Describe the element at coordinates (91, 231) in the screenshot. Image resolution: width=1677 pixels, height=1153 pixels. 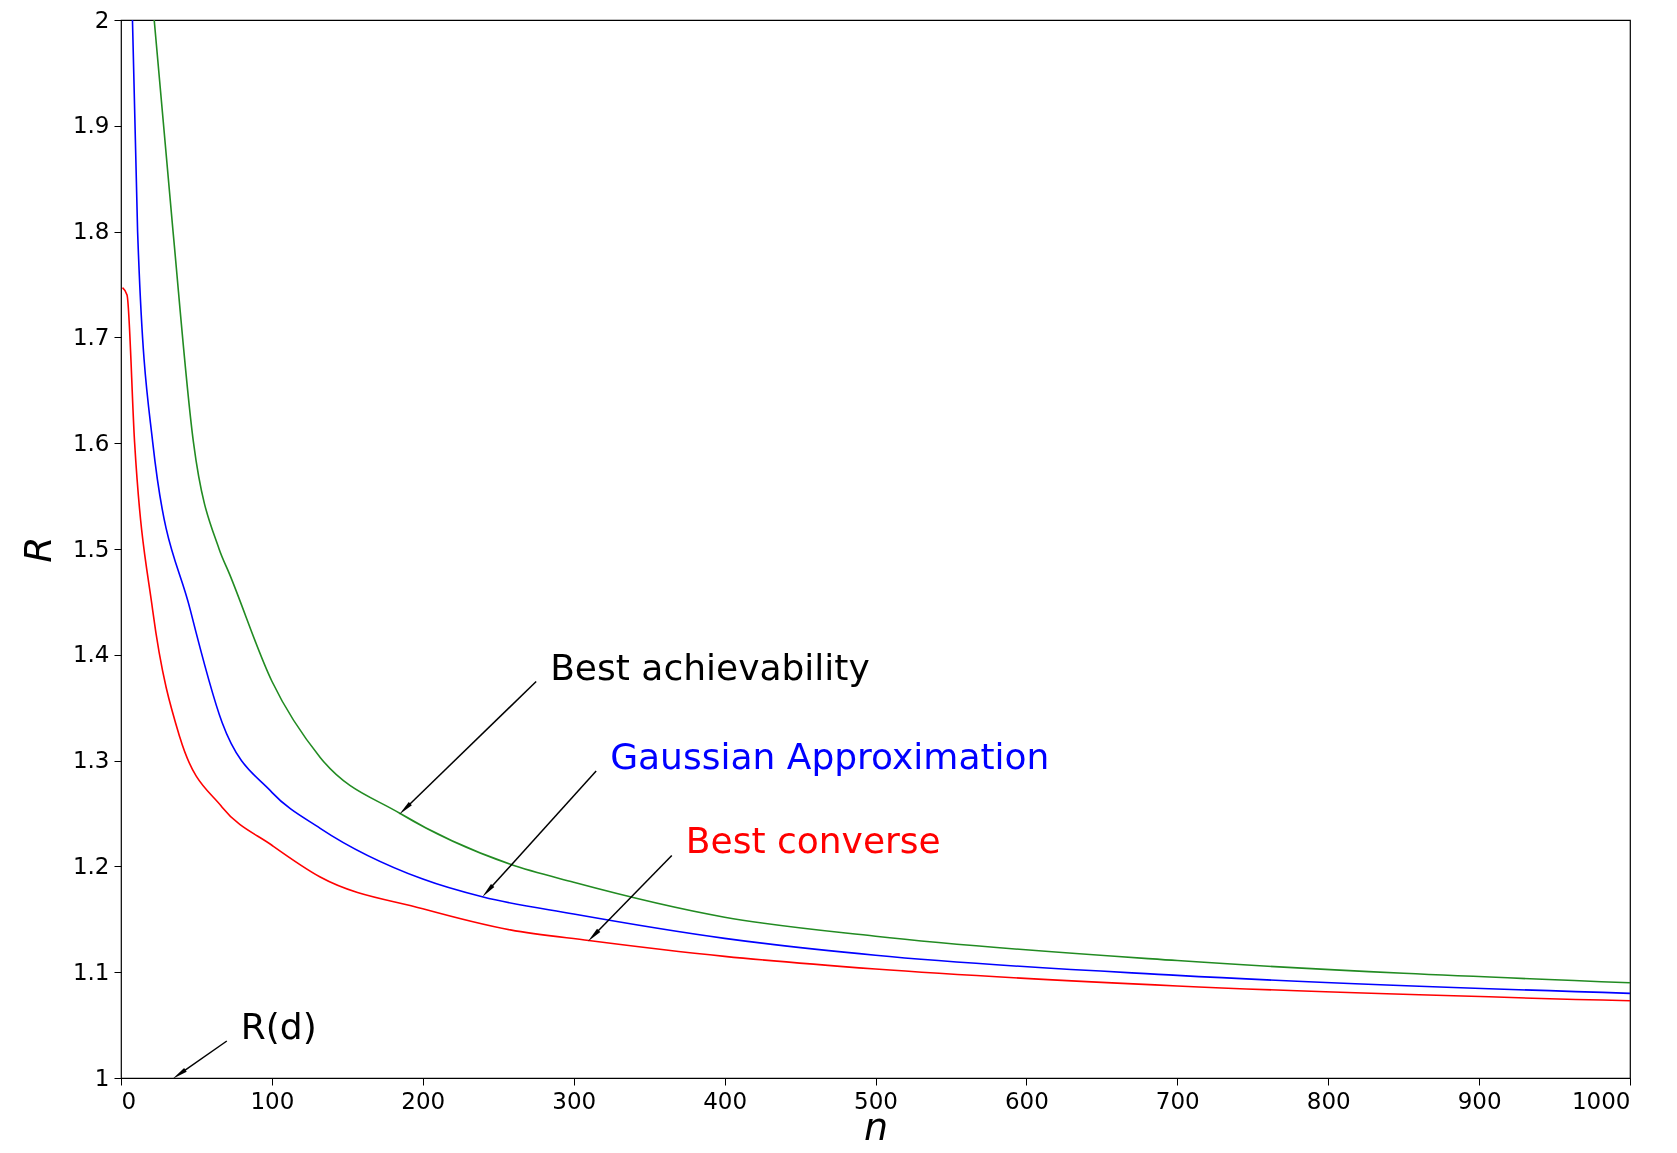
I see `y-tick-label: 1.8` at that location.